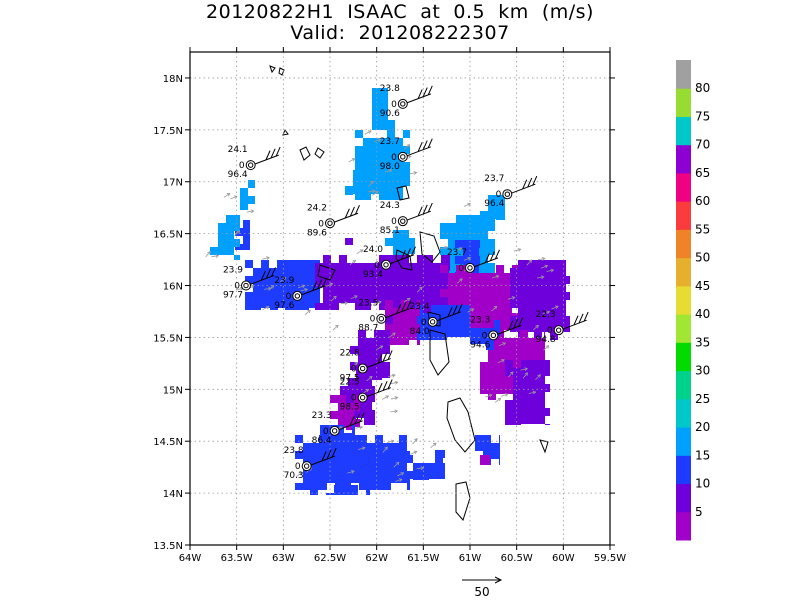  What do you see at coordinates (517, 558) in the screenshot?
I see `lon-tick-label: 60.5W` at bounding box center [517, 558].